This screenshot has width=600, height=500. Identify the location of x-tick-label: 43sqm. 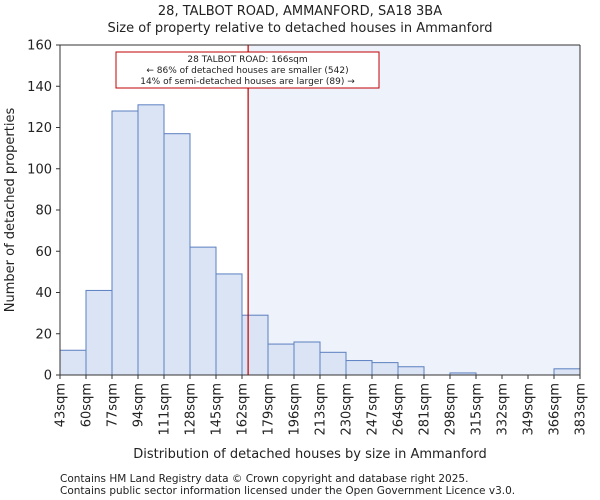
(61, 405).